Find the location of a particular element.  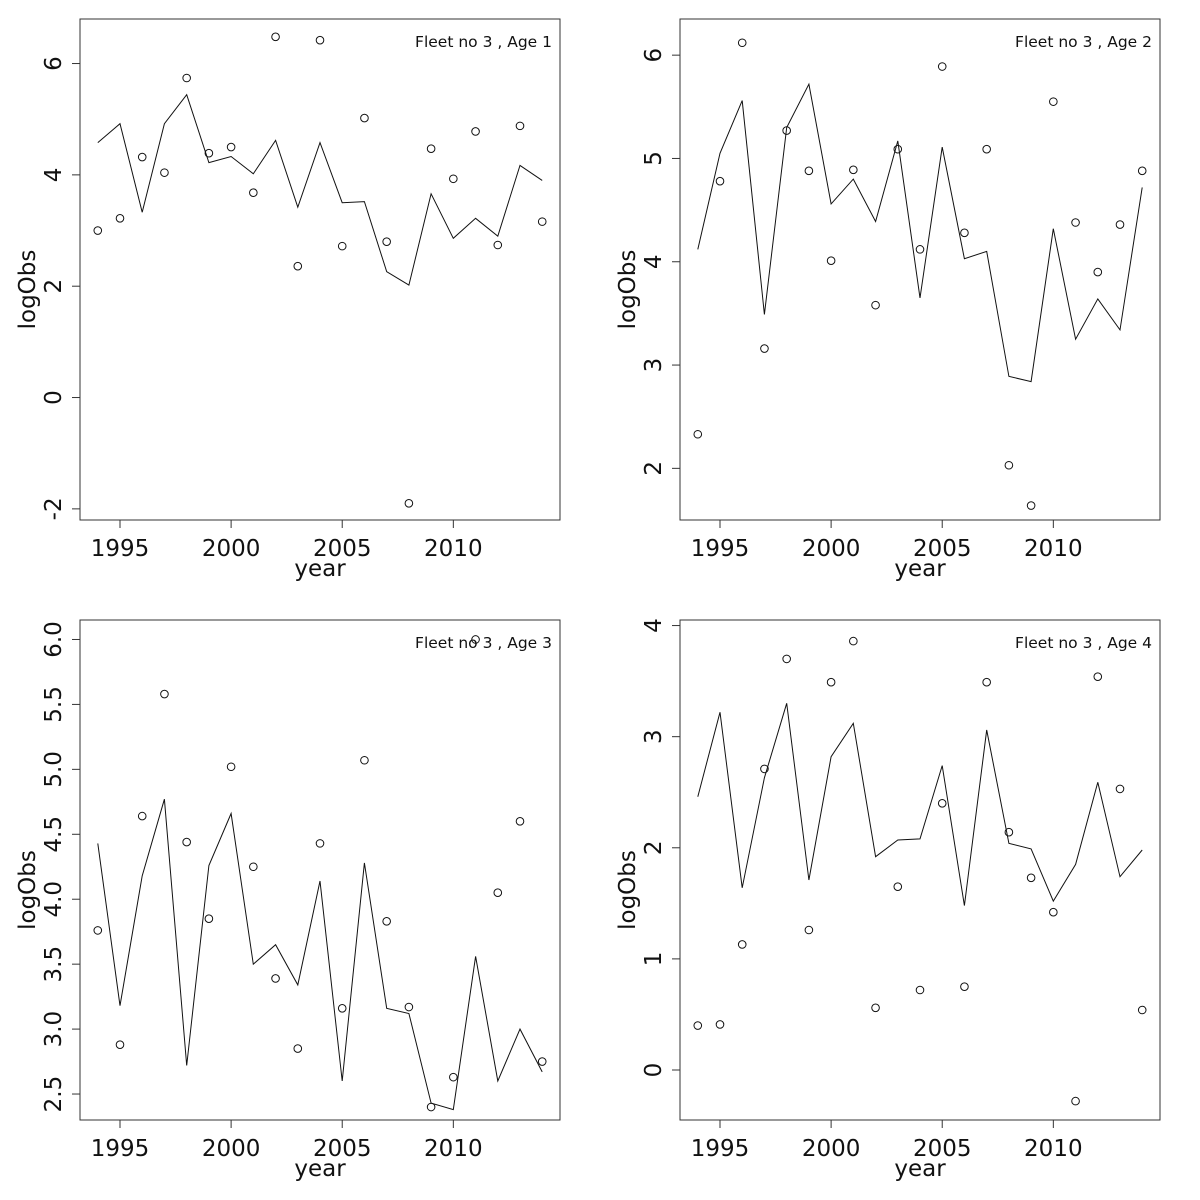

y-tick-label: 2.5 is located at coordinates (54, 1094).